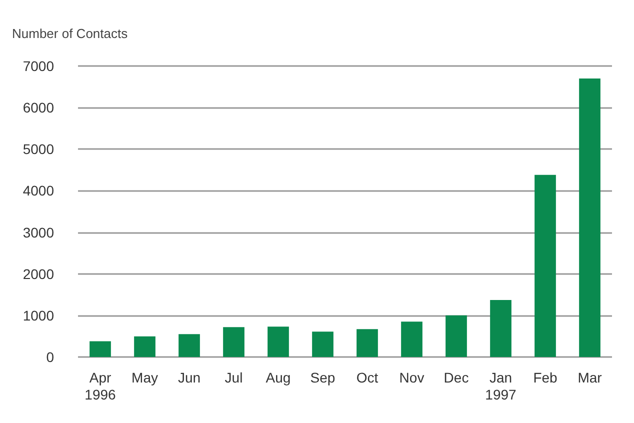  What do you see at coordinates (50, 357) in the screenshot?
I see `y-tick-label: 0` at bounding box center [50, 357].